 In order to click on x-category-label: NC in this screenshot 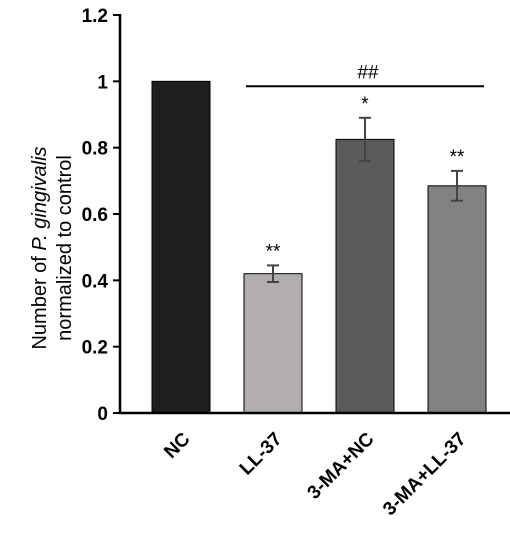, I will do `click(177, 445)`.